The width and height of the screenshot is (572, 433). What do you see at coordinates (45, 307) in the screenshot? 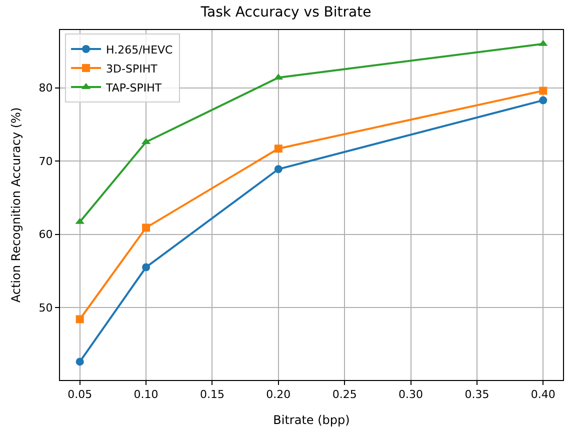
I see `y-tick-label: 50` at bounding box center [45, 307].